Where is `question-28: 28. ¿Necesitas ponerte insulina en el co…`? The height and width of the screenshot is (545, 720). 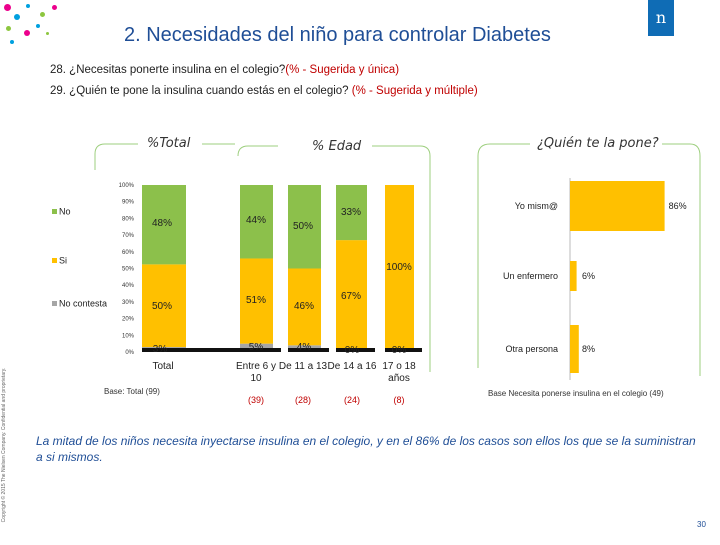 question-28: 28. ¿Necesitas ponerte insulina en el co… is located at coordinates (224, 70).